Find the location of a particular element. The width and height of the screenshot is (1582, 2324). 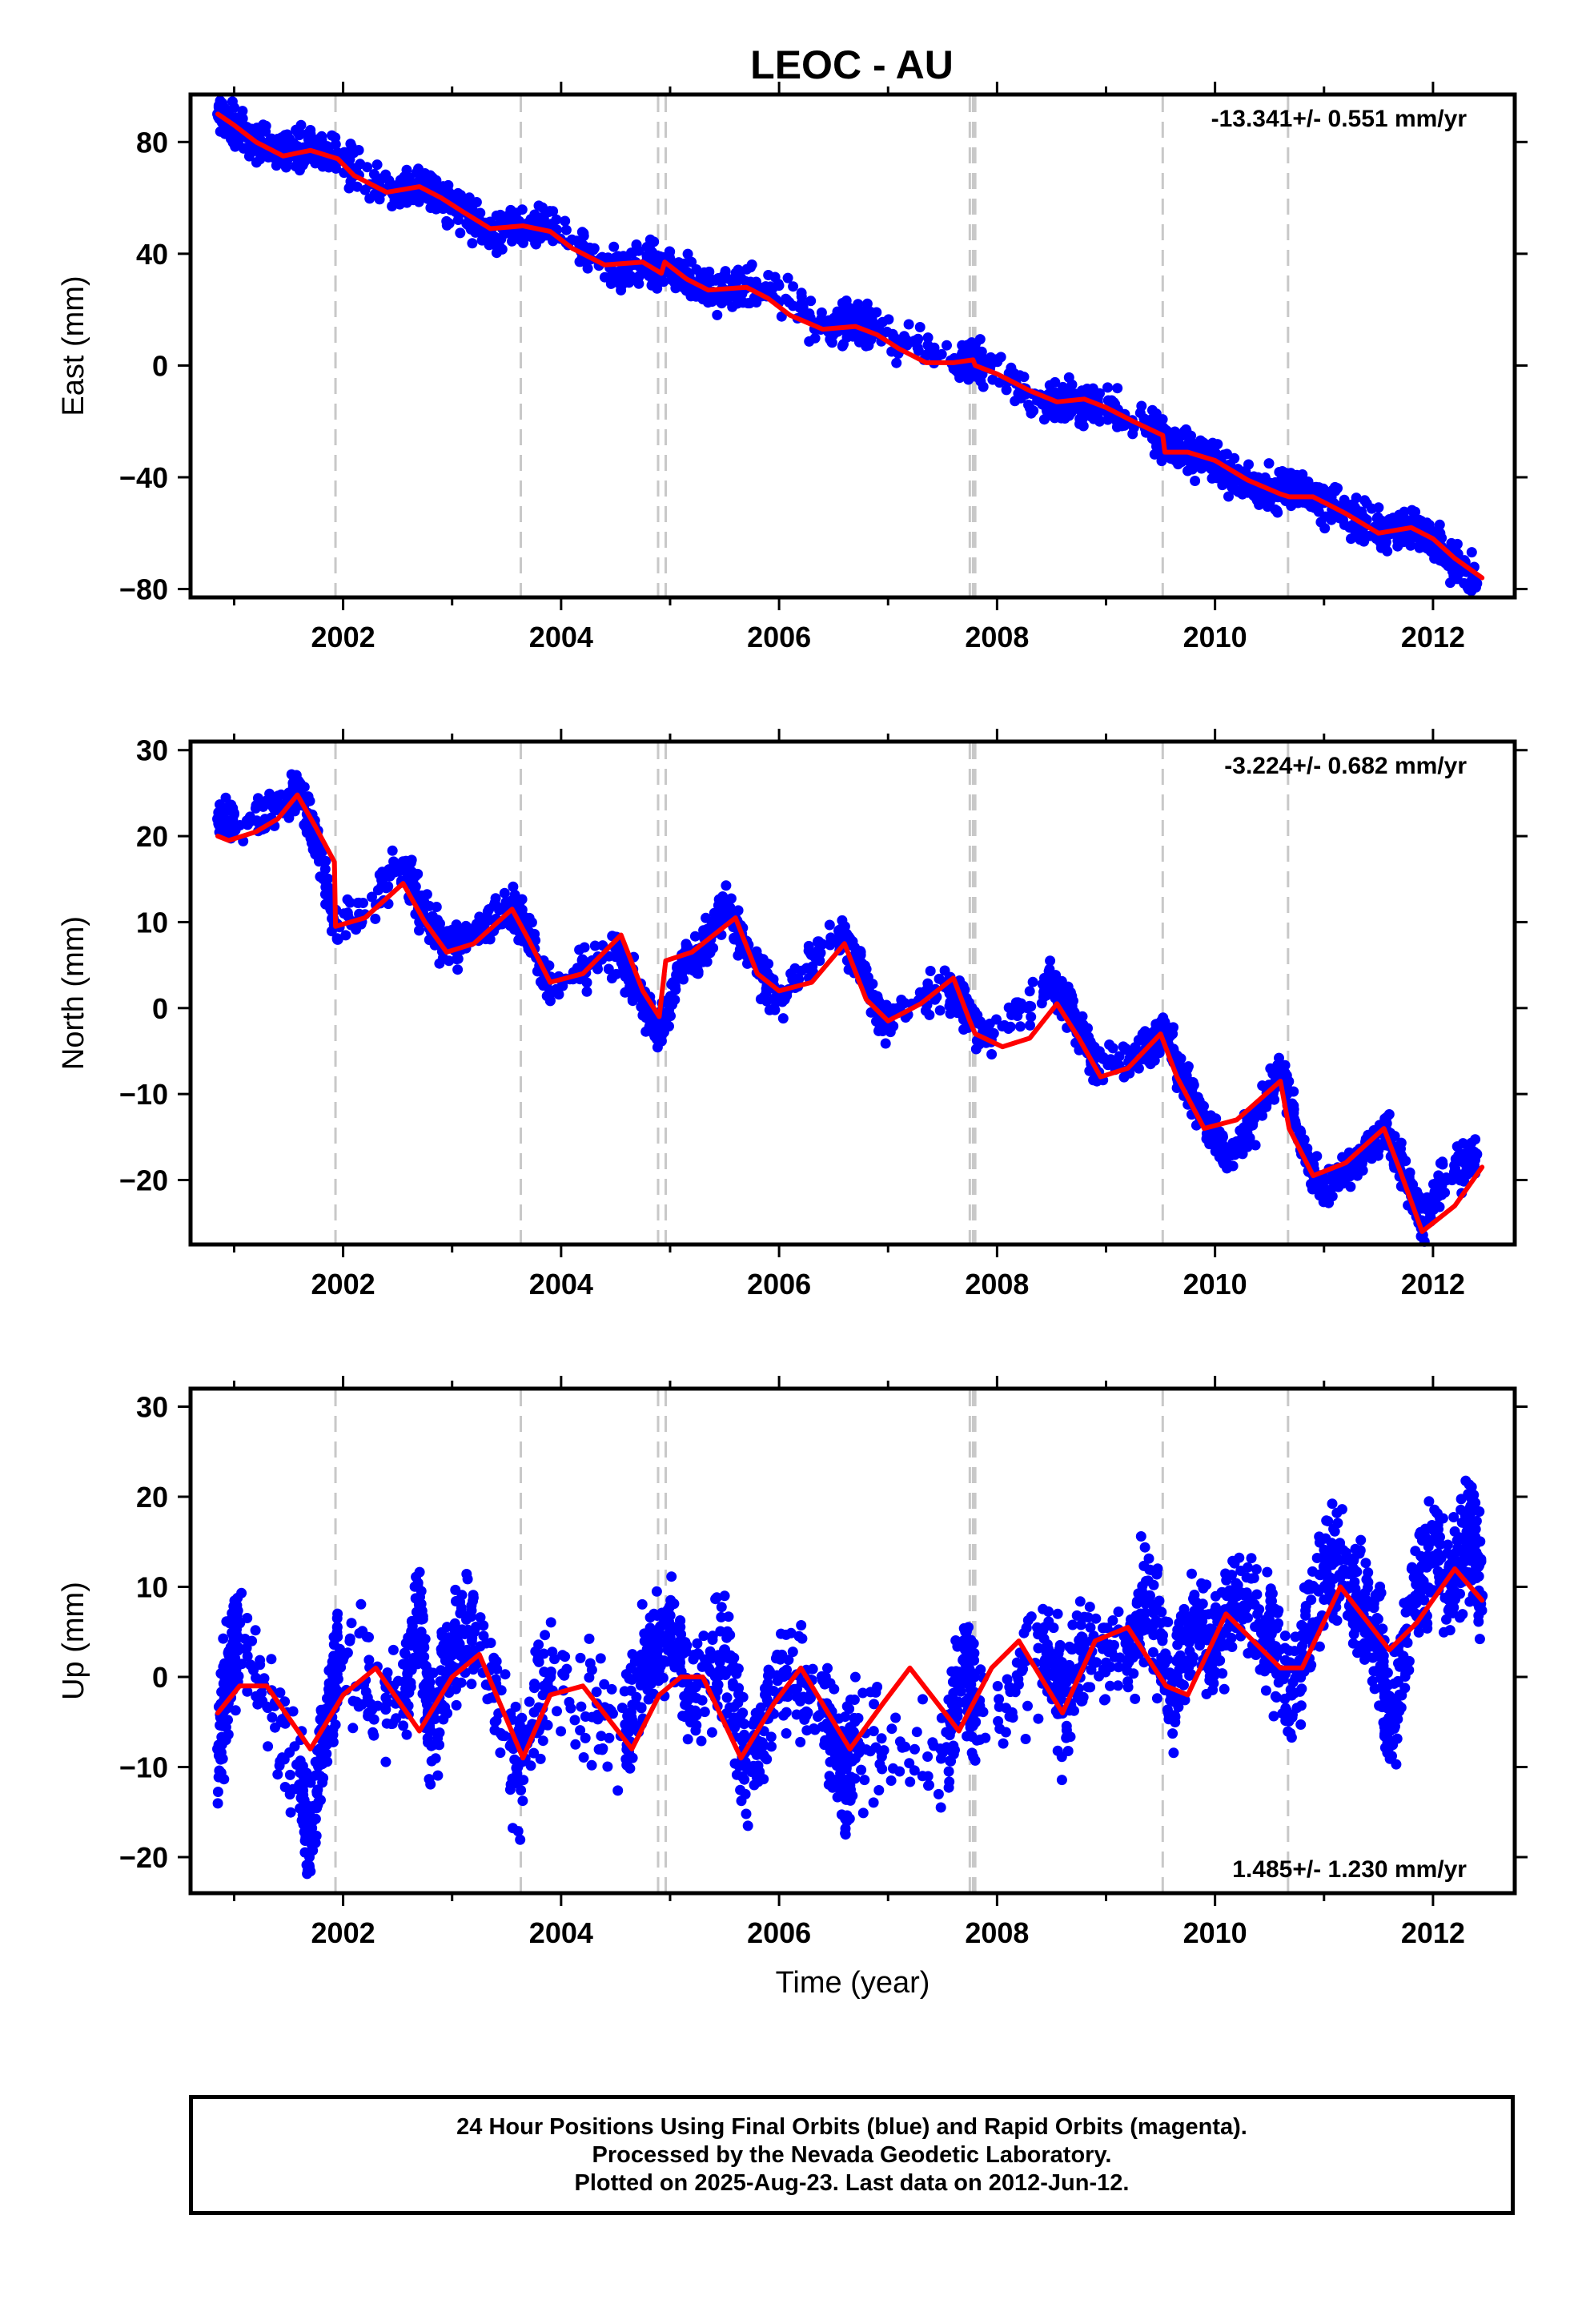

north-x-tick-label-2002: 2002 is located at coordinates (343, 1284).